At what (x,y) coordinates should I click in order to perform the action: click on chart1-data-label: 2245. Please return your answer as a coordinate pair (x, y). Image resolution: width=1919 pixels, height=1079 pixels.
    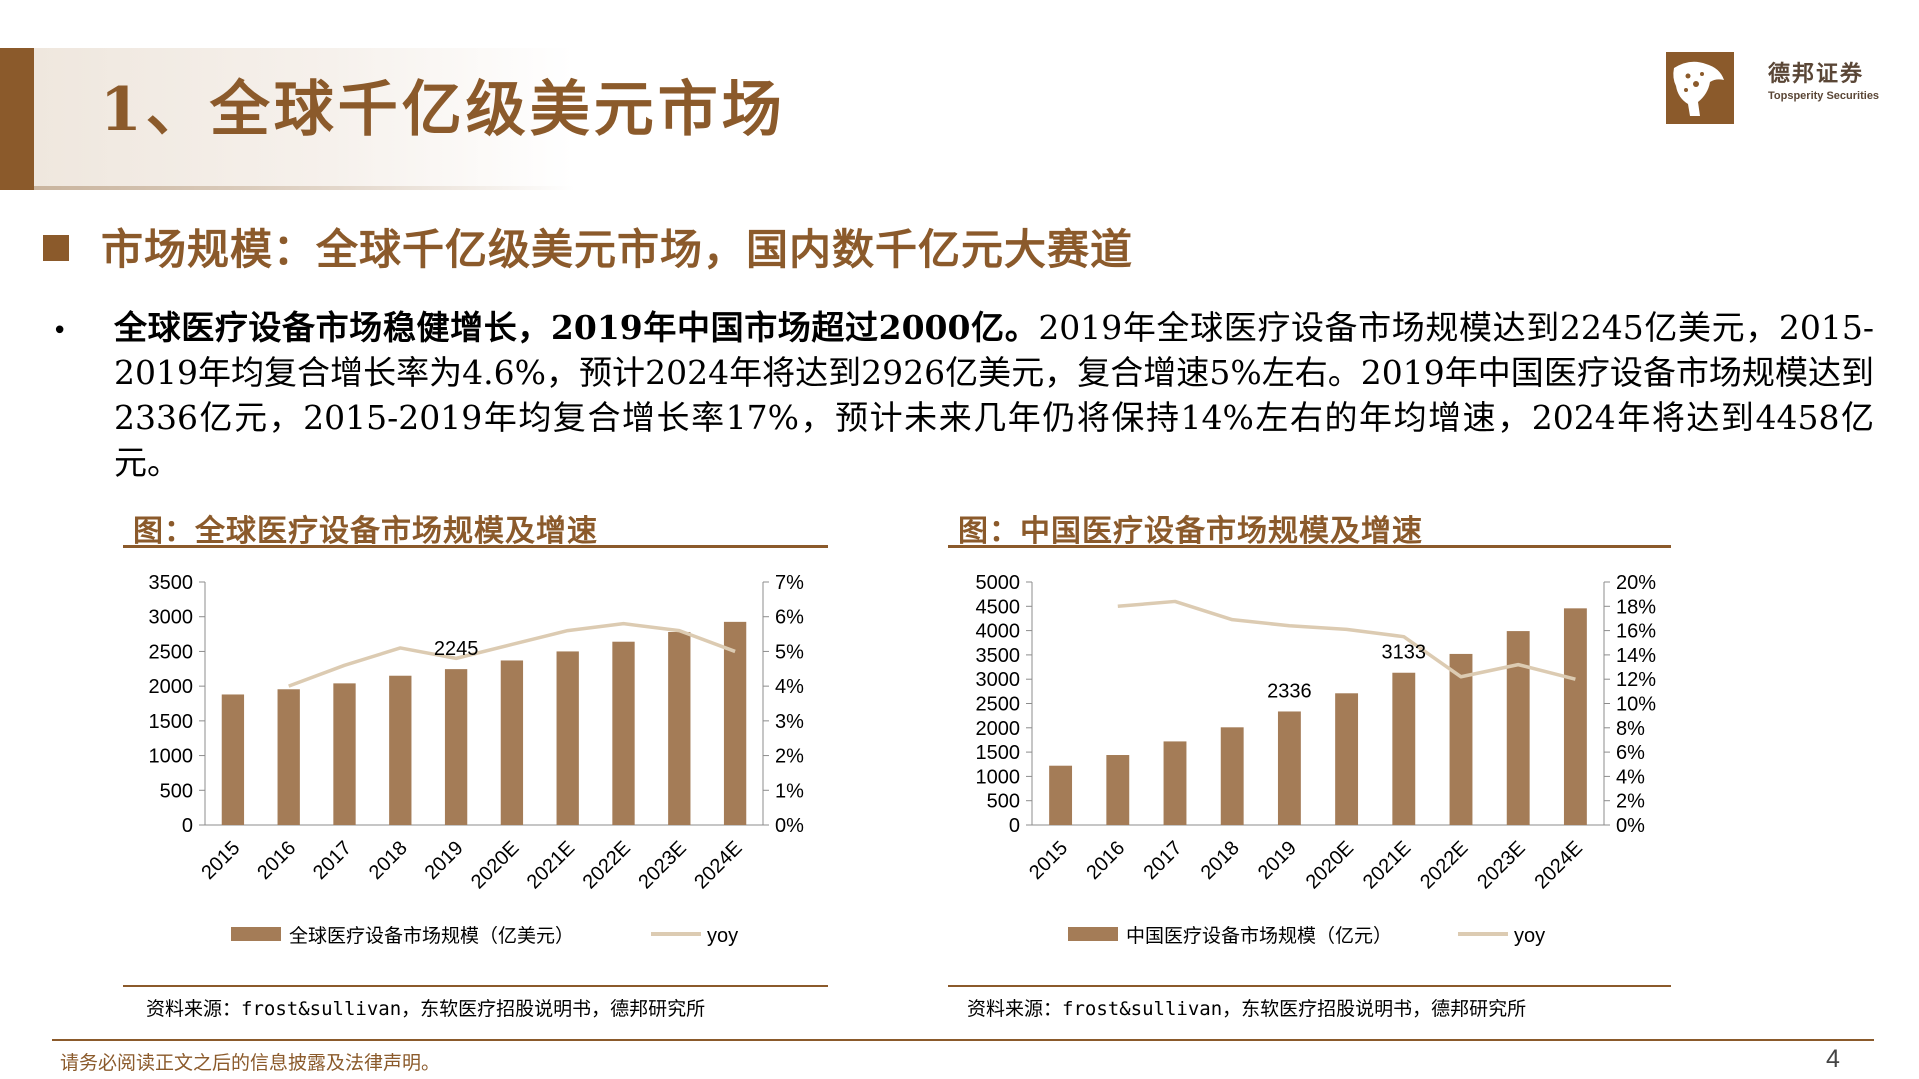
    Looking at the image, I should click on (456, 649).